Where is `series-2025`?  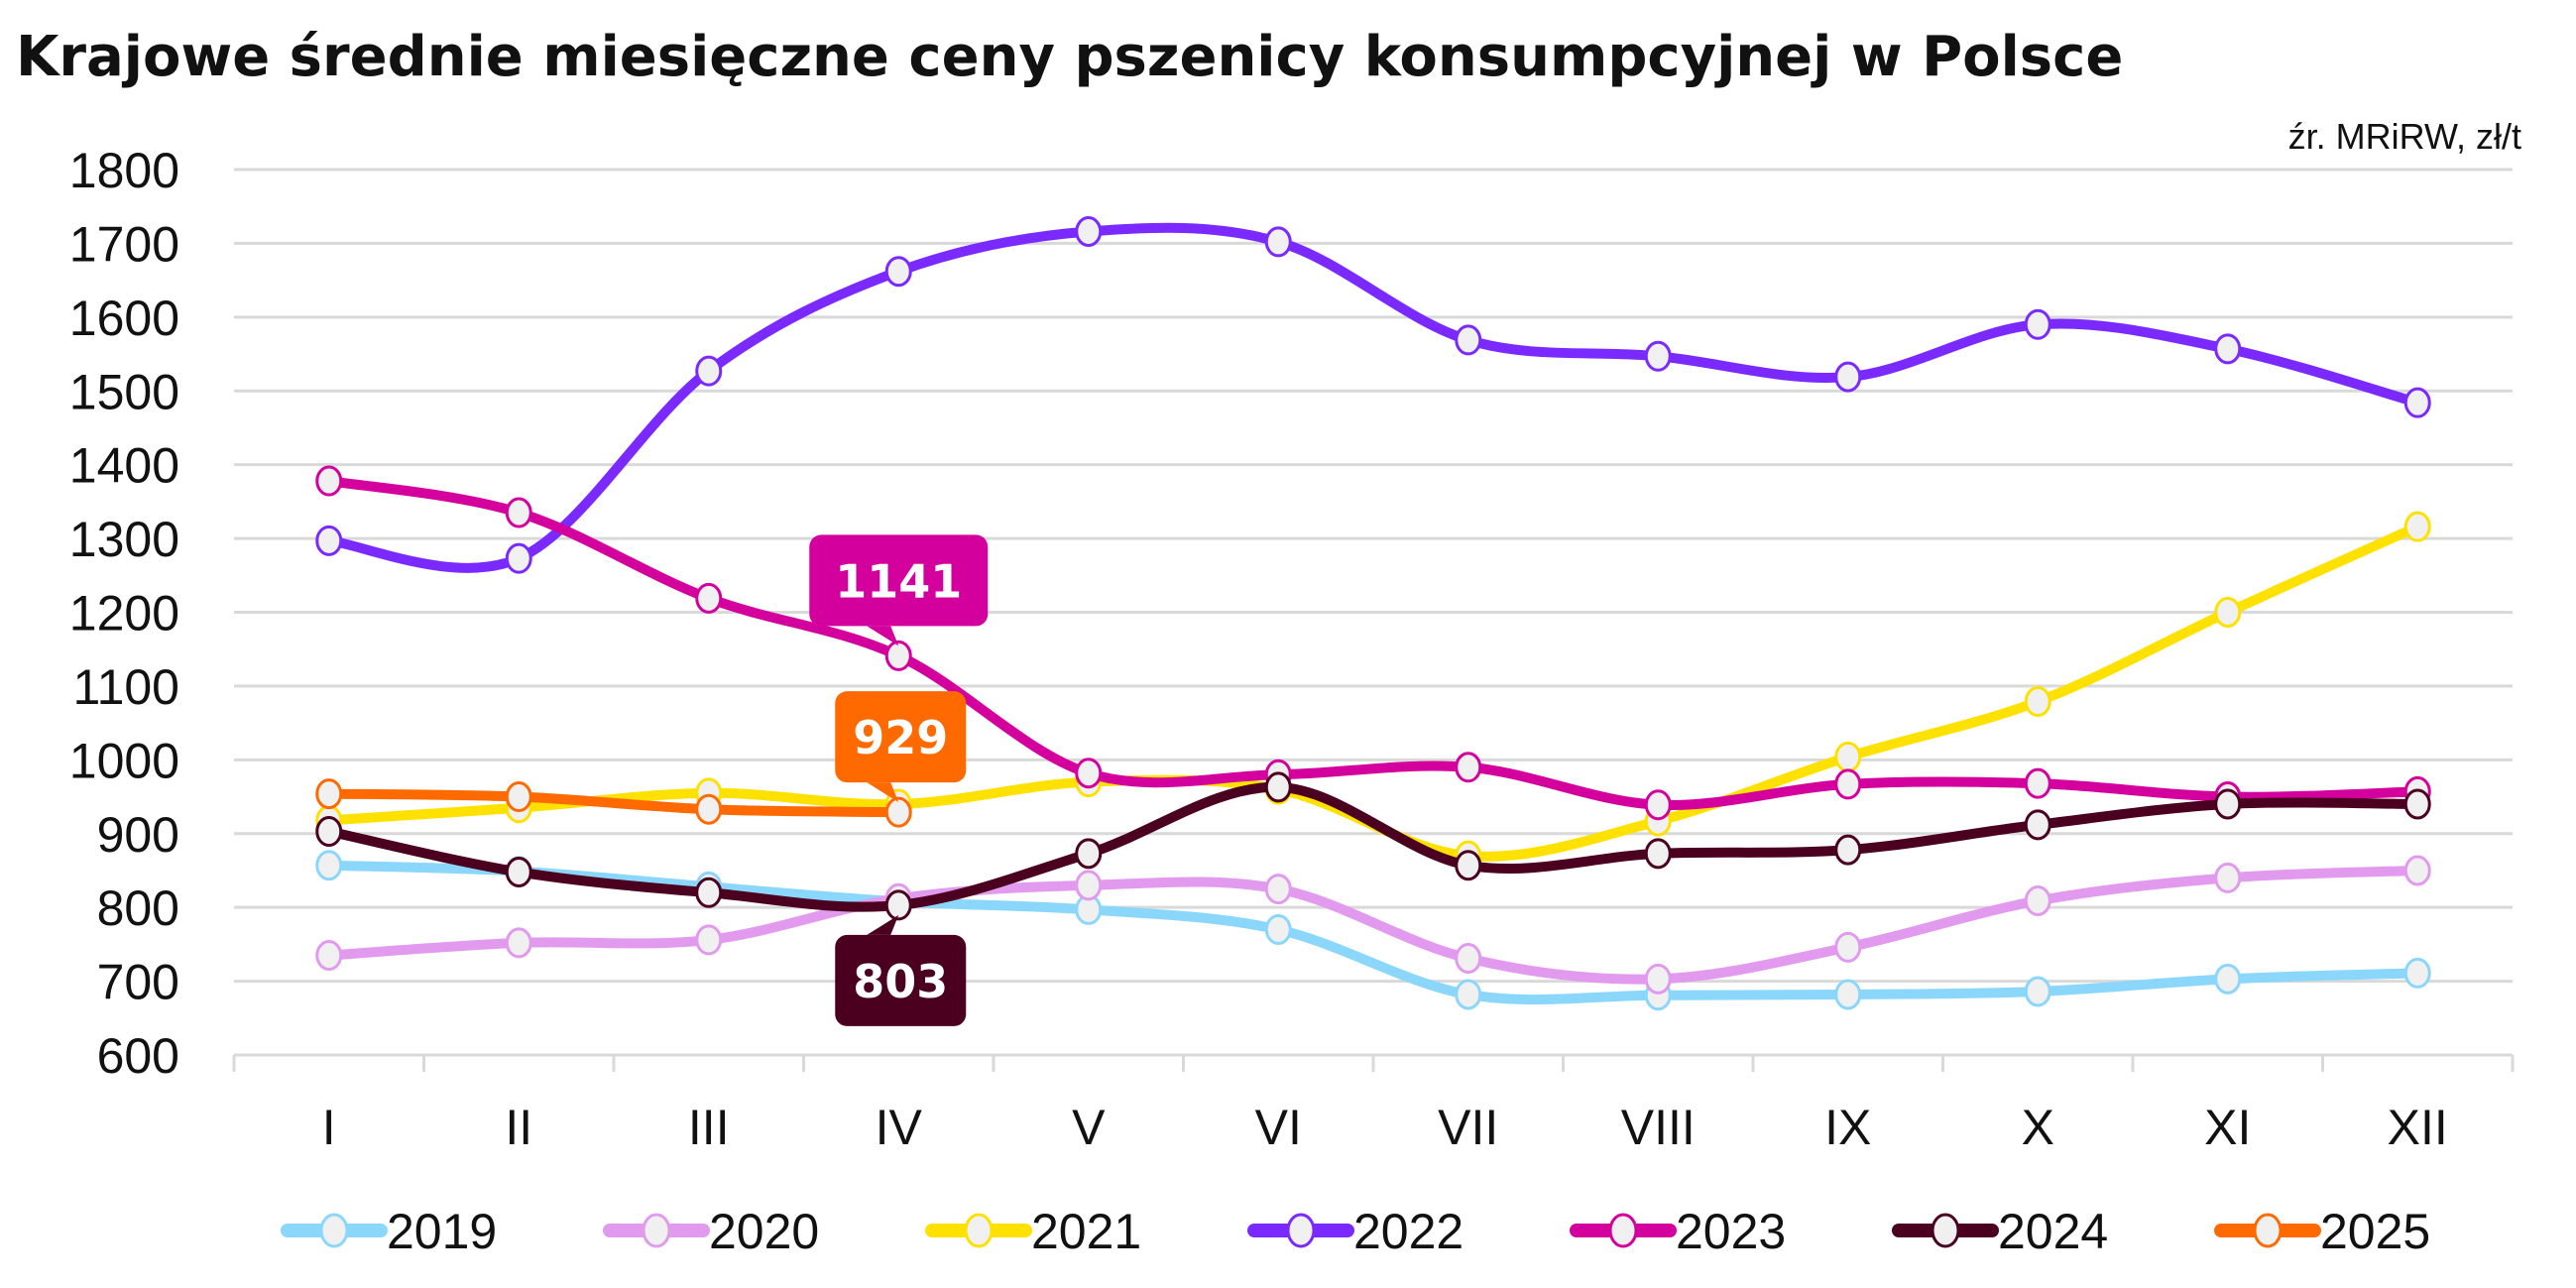
series-2025 is located at coordinates (614, 803).